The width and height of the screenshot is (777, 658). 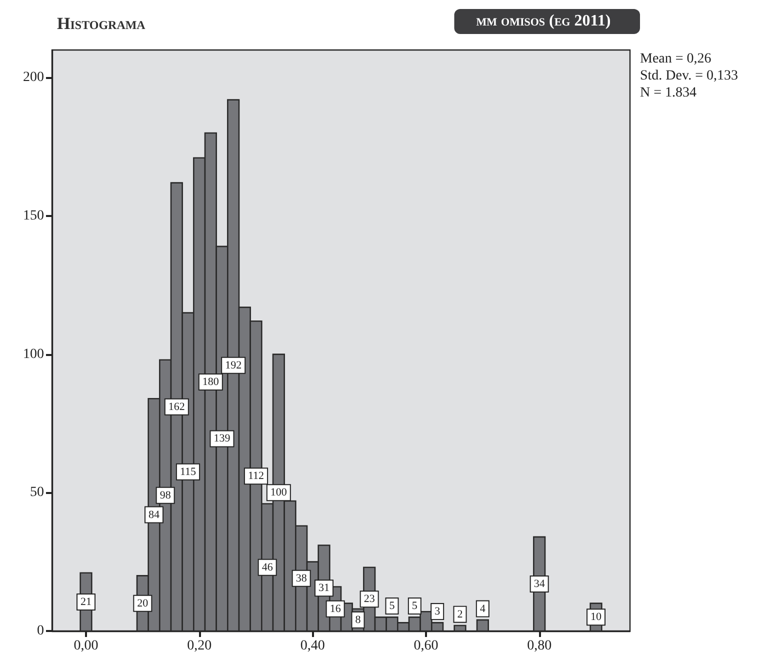 I want to click on data-label: 139, so click(x=222, y=438).